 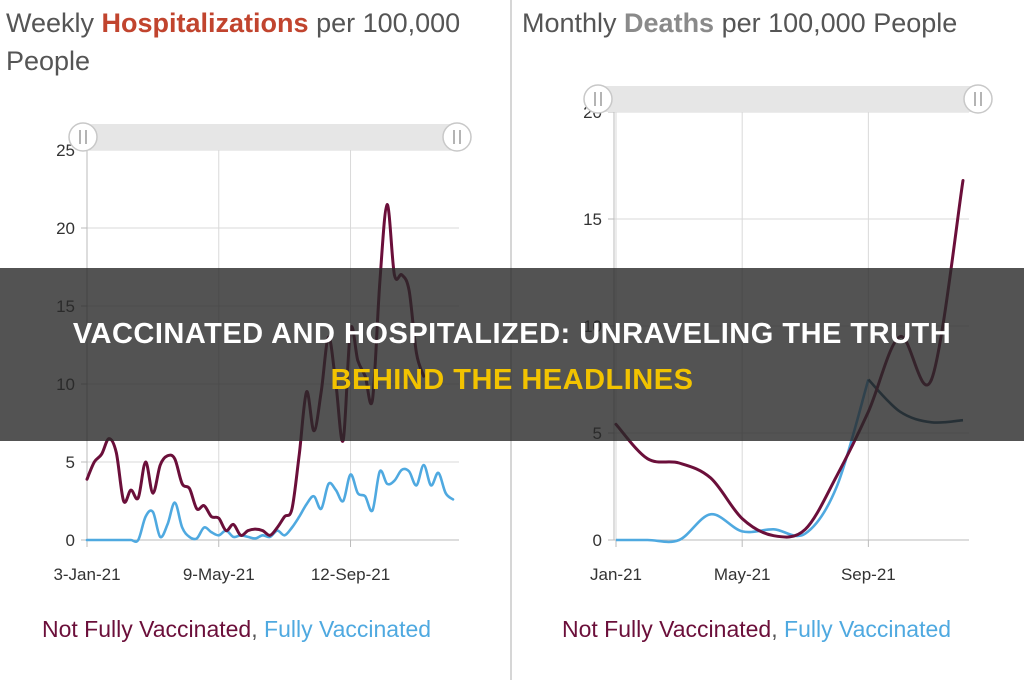 I want to click on y-tick-label: 25, so click(x=65, y=150).